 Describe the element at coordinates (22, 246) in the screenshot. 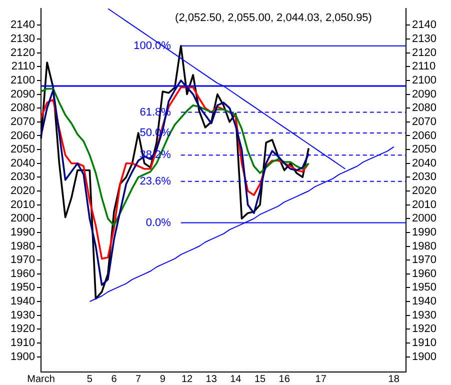

I see `y-tick-label: 1980` at that location.